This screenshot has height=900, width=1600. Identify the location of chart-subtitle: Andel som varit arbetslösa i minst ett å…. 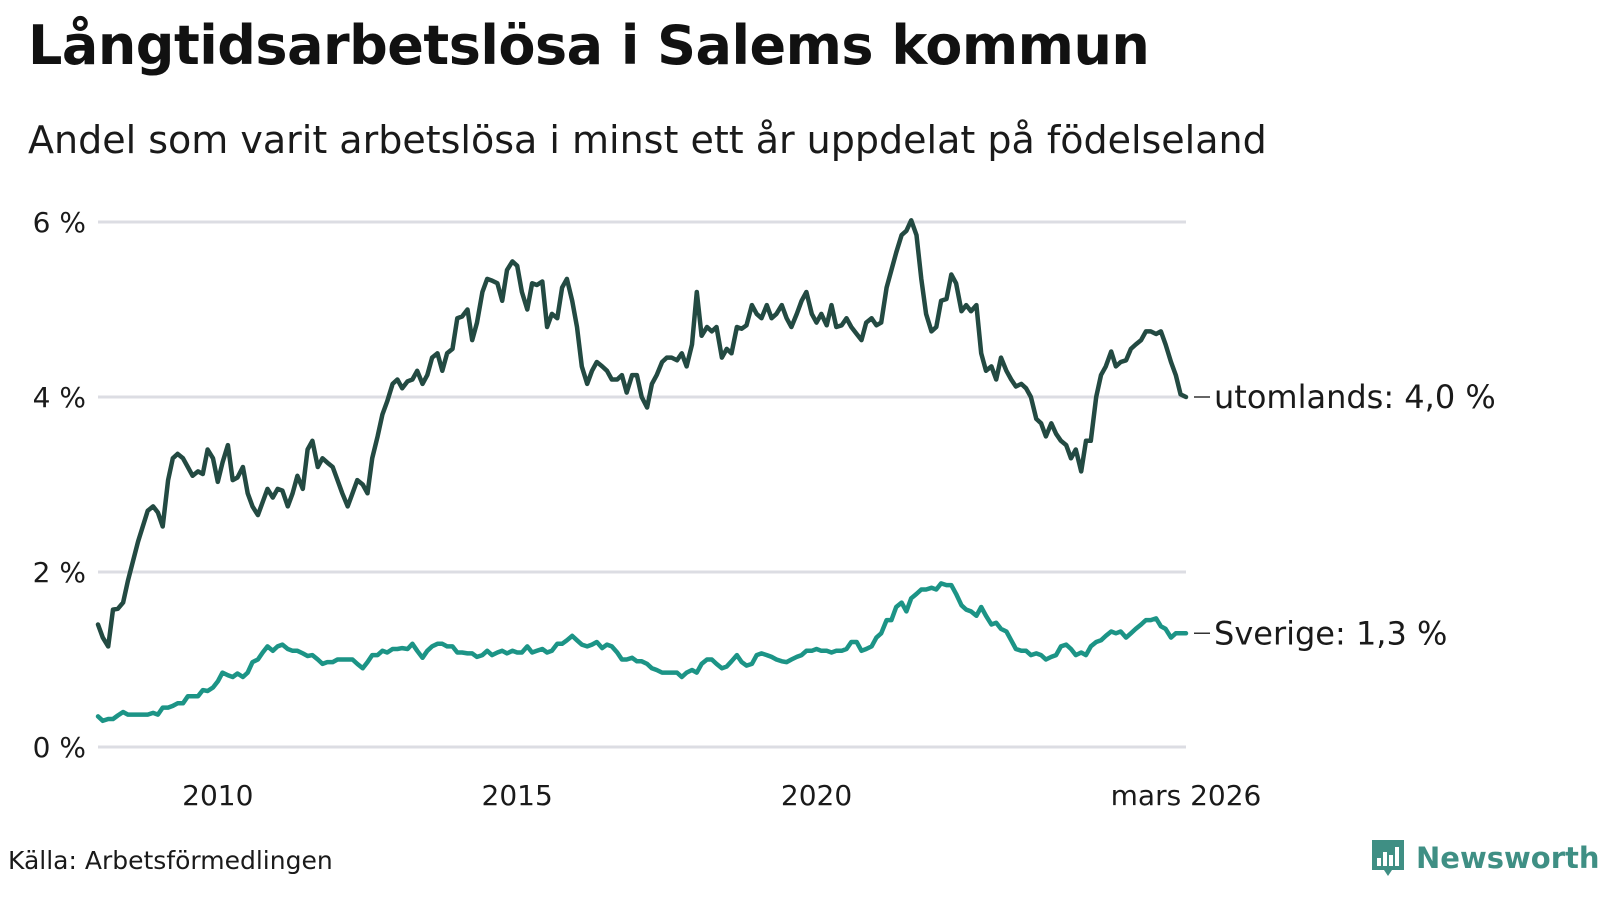
(647, 140).